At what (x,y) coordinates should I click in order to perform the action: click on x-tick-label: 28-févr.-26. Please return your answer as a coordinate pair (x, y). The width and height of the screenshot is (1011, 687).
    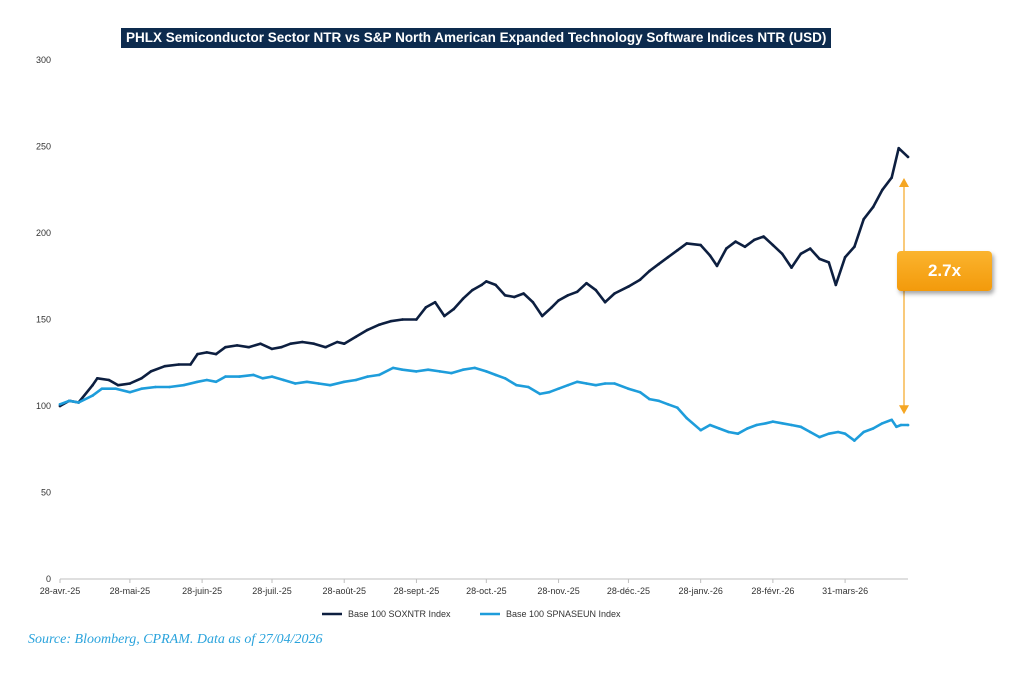
    Looking at the image, I should click on (772, 591).